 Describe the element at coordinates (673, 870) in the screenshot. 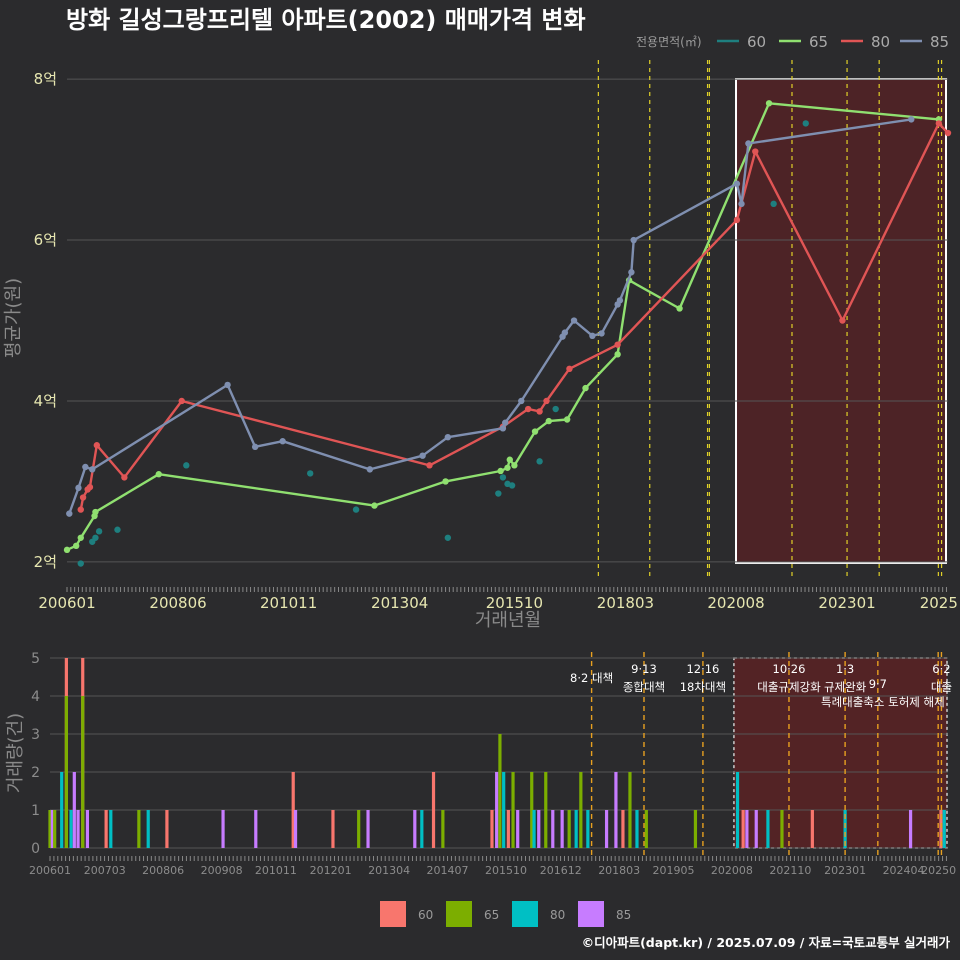

I see `volume-x-tick-label: 201905` at that location.